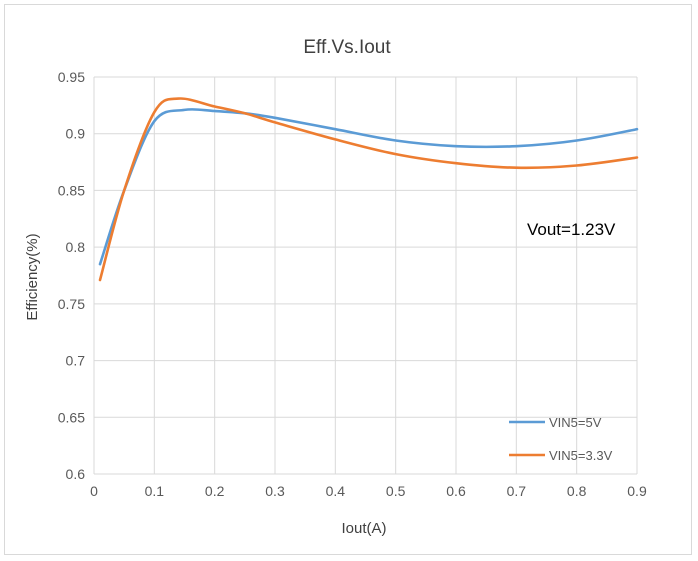  What do you see at coordinates (561, 439) in the screenshot?
I see `legend: VIN5=5V VIN5=3.3V` at bounding box center [561, 439].